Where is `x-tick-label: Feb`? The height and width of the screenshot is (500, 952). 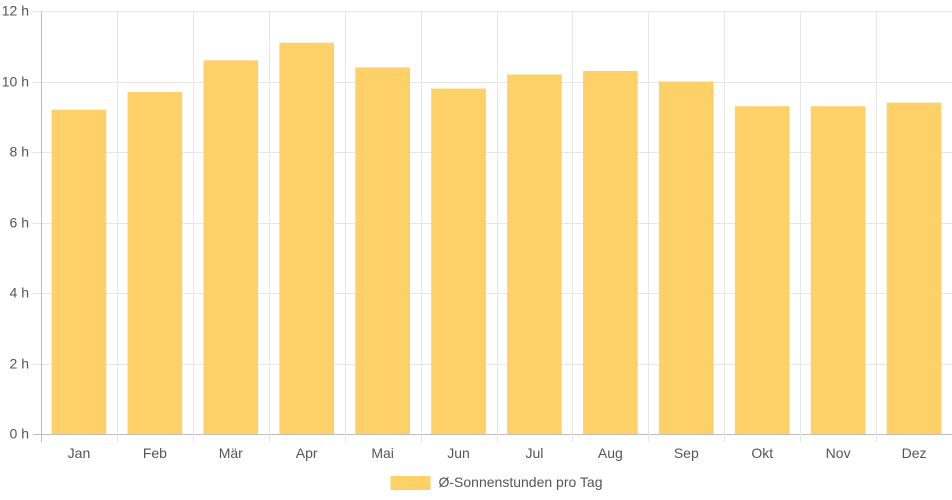
x-tick-label: Feb is located at coordinates (155, 453).